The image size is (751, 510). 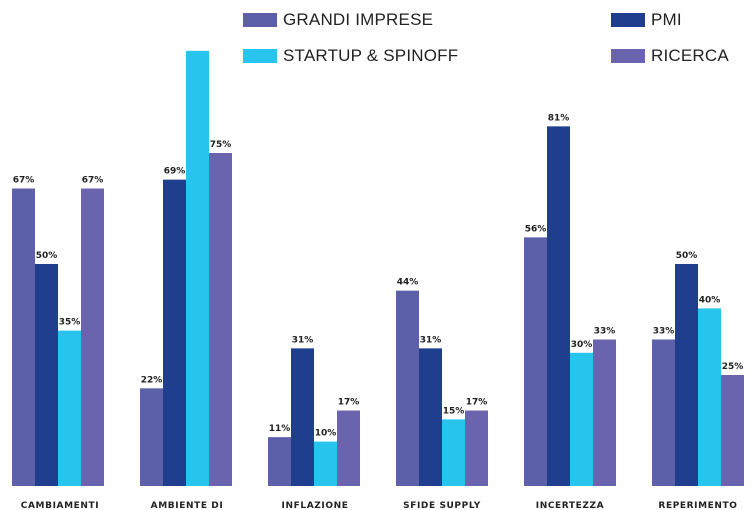 What do you see at coordinates (23, 337) in the screenshot?
I see `bar-grandi-imprese-cambiamenti` at bounding box center [23, 337].